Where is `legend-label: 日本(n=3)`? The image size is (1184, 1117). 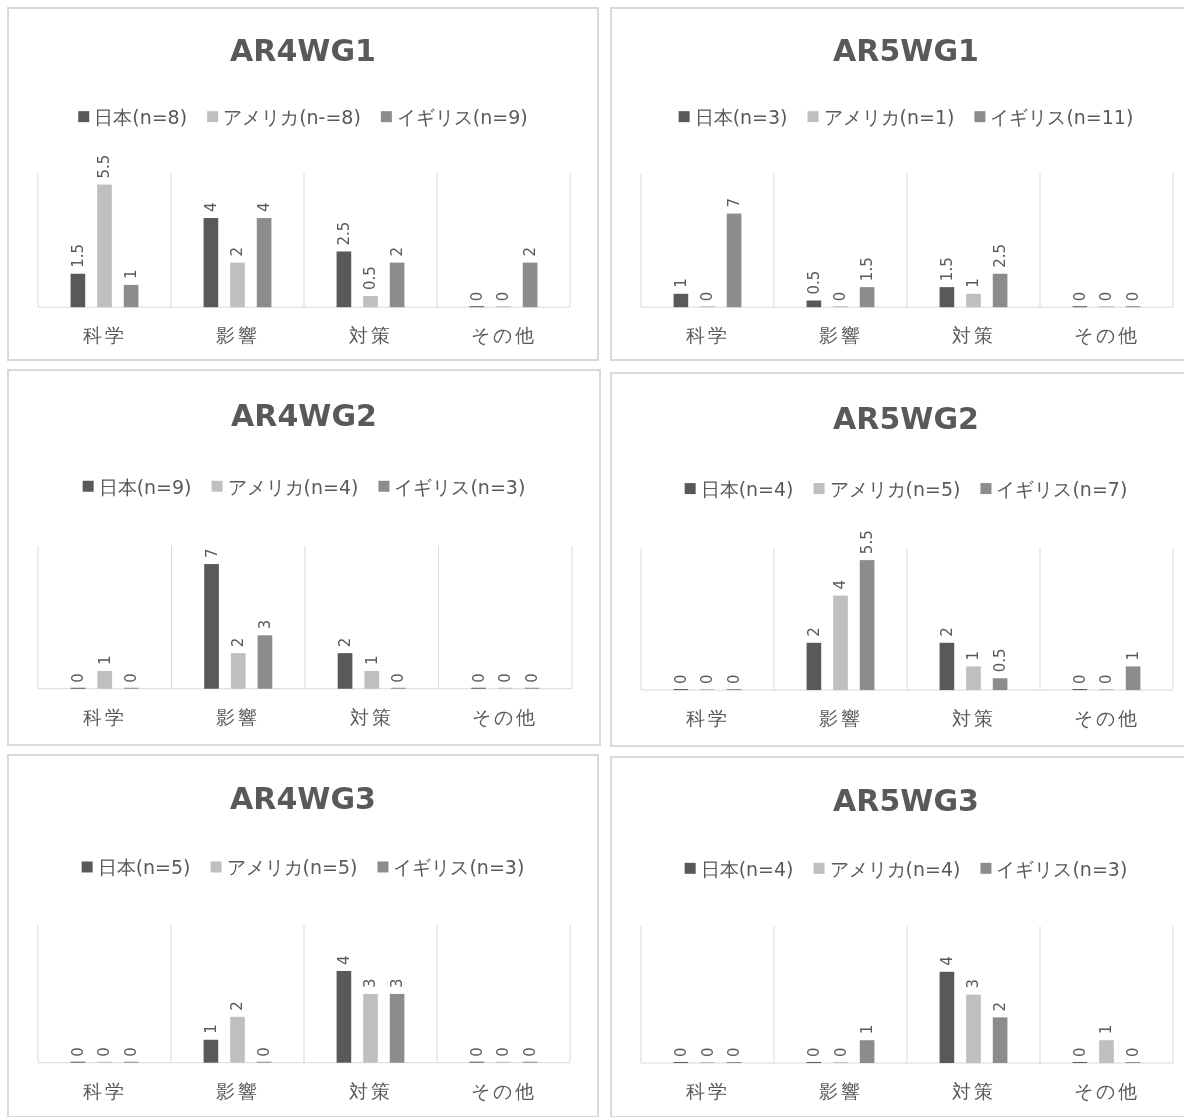 legend-label: 日本(n=3) is located at coordinates (741, 117).